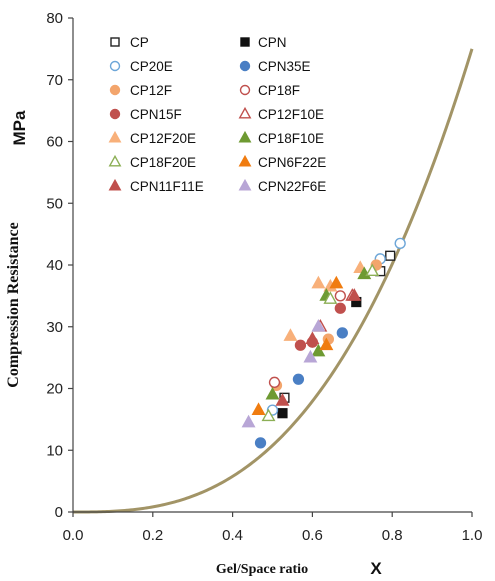 The height and width of the screenshot is (581, 495). Describe the element at coordinates (115, 66) in the screenshot. I see `legend-marker-cp20e` at that location.